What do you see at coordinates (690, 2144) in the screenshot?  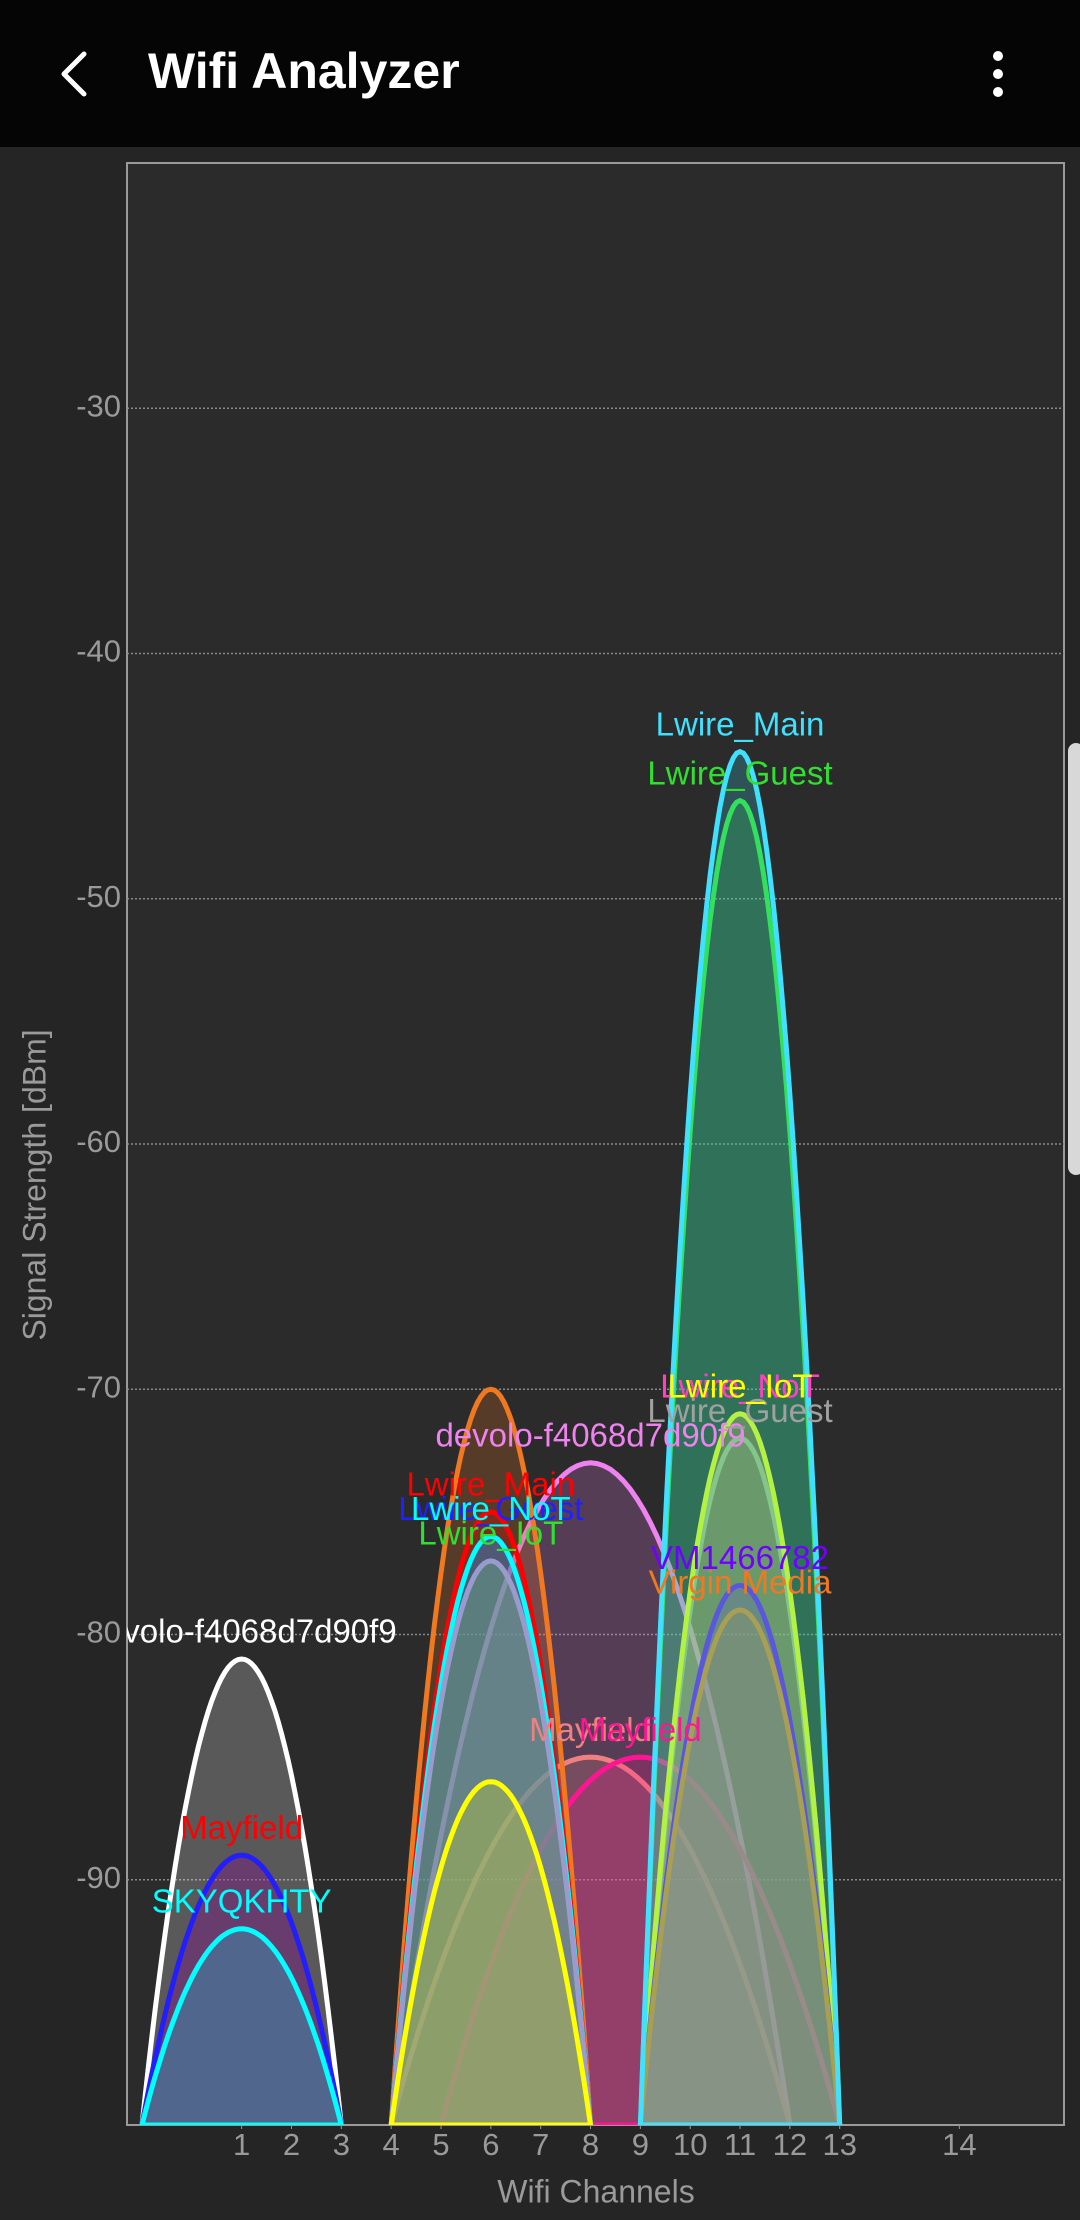 I see `x-tick-label: 10` at bounding box center [690, 2144].